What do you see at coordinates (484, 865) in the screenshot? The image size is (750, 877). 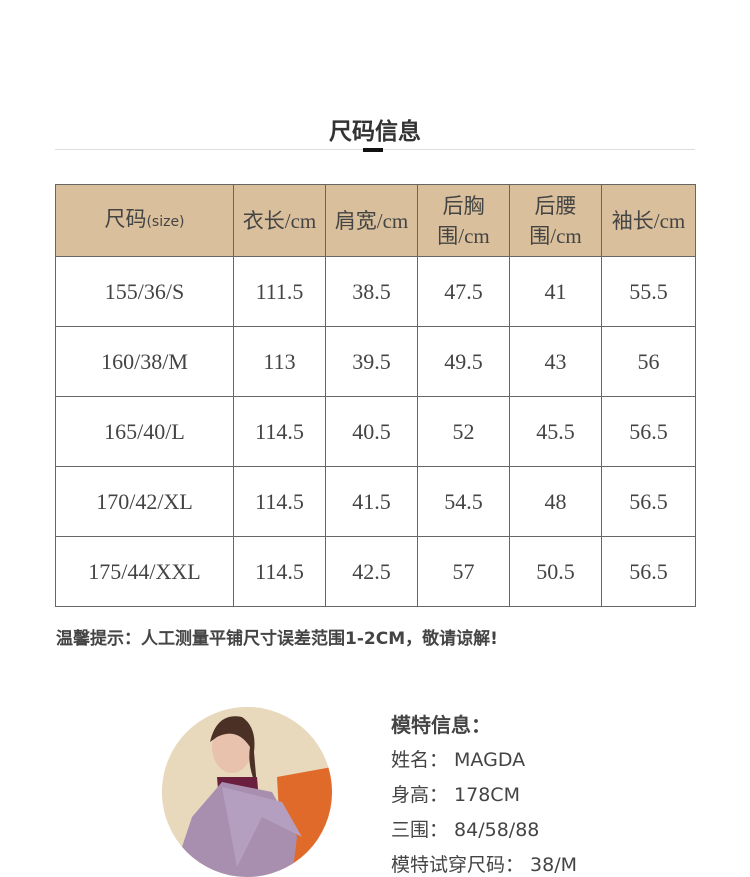 I see `model-size: 模特试穿尺码： 38/M` at bounding box center [484, 865].